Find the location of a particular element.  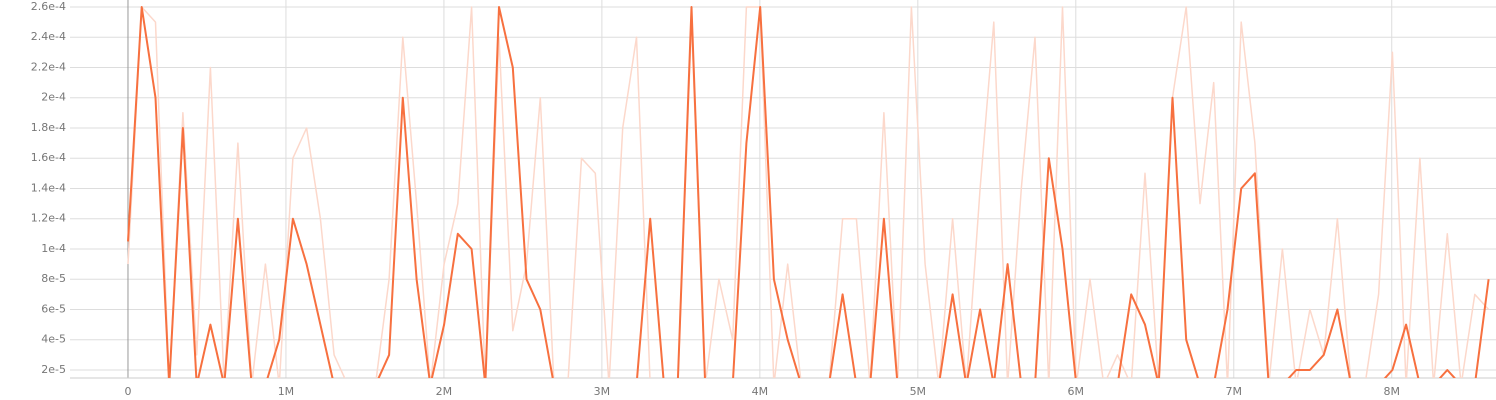

x-tick-label: 1M is located at coordinates (286, 391).